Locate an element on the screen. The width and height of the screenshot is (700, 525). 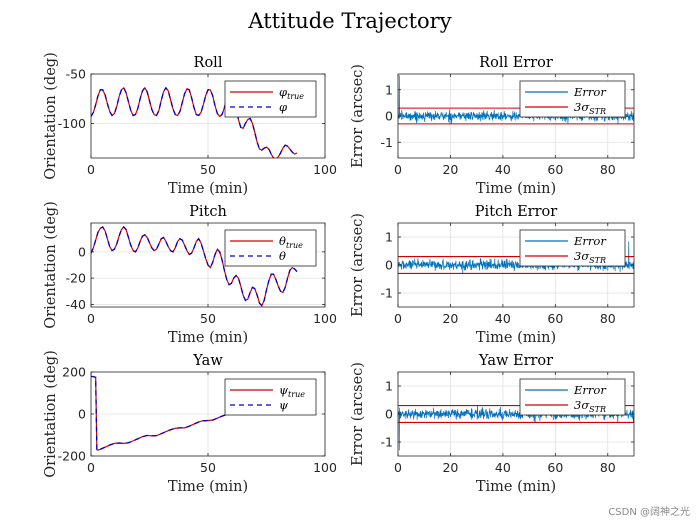
panel-title: Yaw is located at coordinates (207, 361).